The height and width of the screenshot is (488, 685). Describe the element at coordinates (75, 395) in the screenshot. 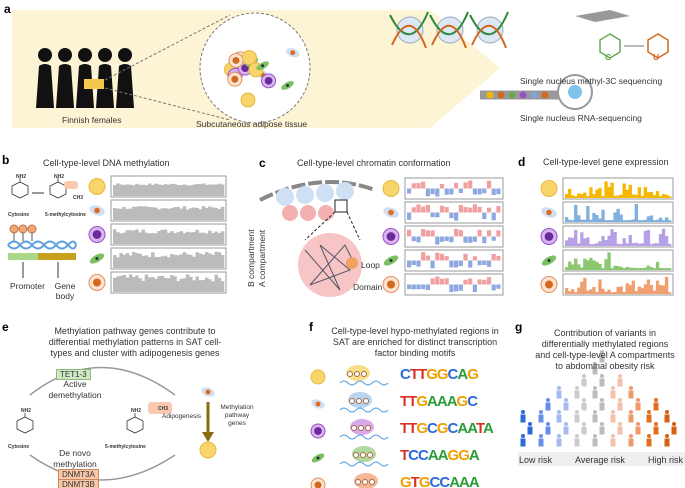

I see `text-line: demethylation` at that location.